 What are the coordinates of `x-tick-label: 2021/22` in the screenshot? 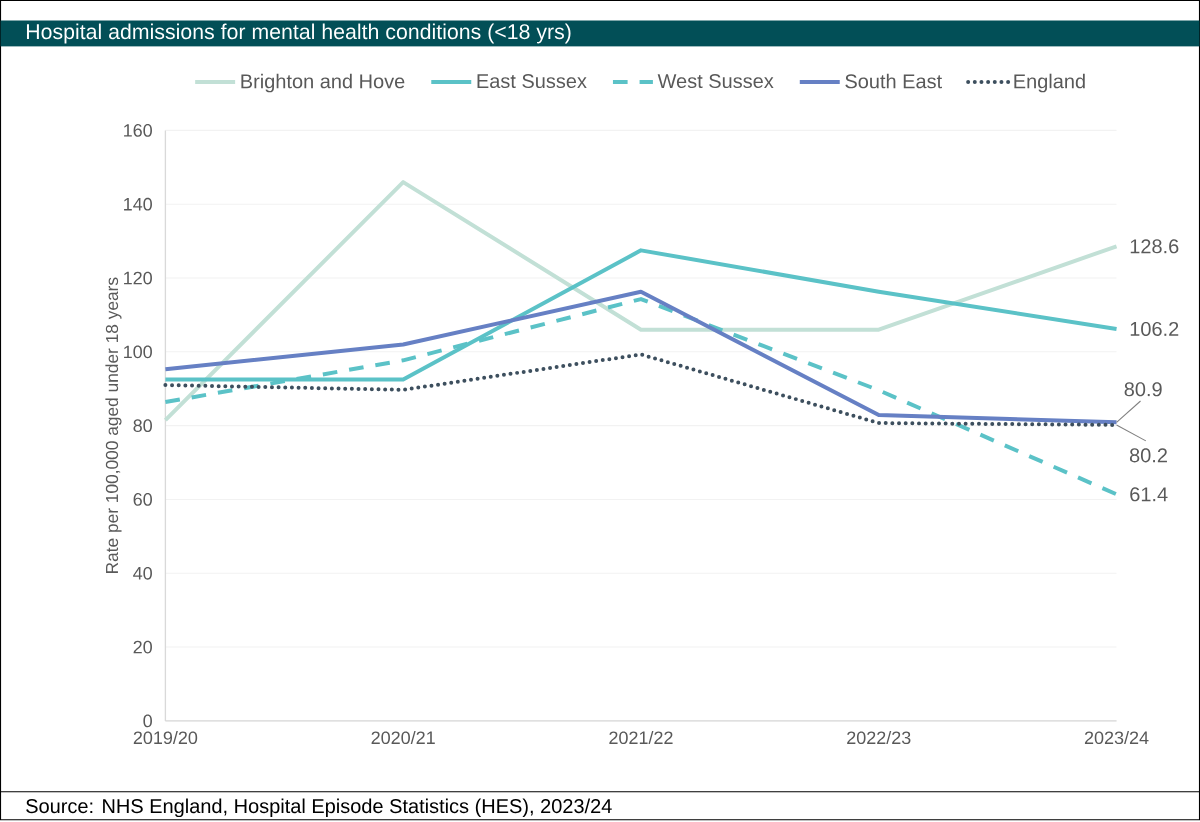 It's located at (641, 738).